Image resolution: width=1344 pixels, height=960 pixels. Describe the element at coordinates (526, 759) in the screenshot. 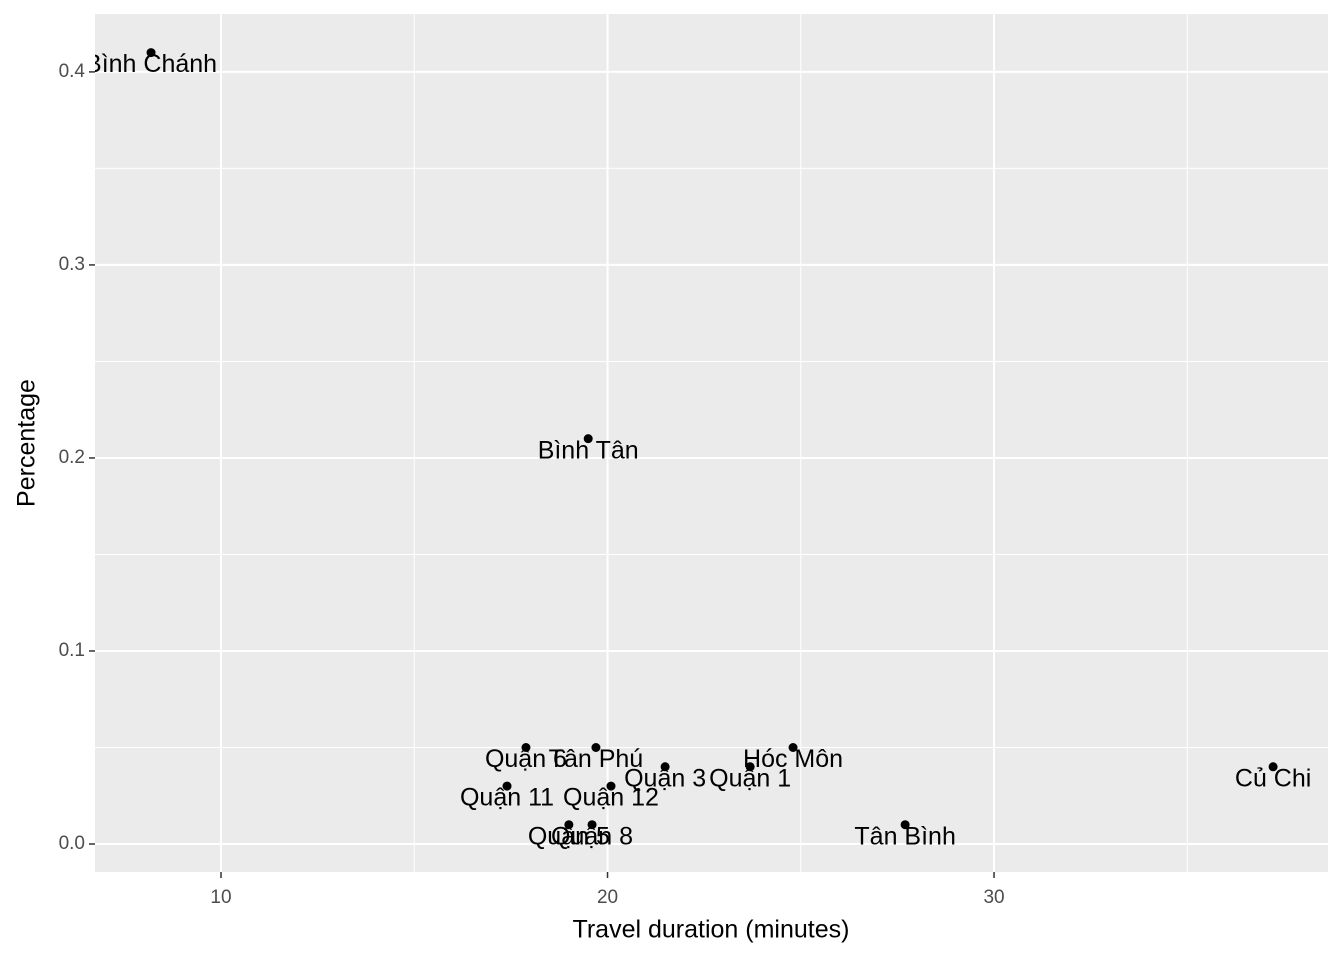

I see `point-label: Quận 6` at that location.